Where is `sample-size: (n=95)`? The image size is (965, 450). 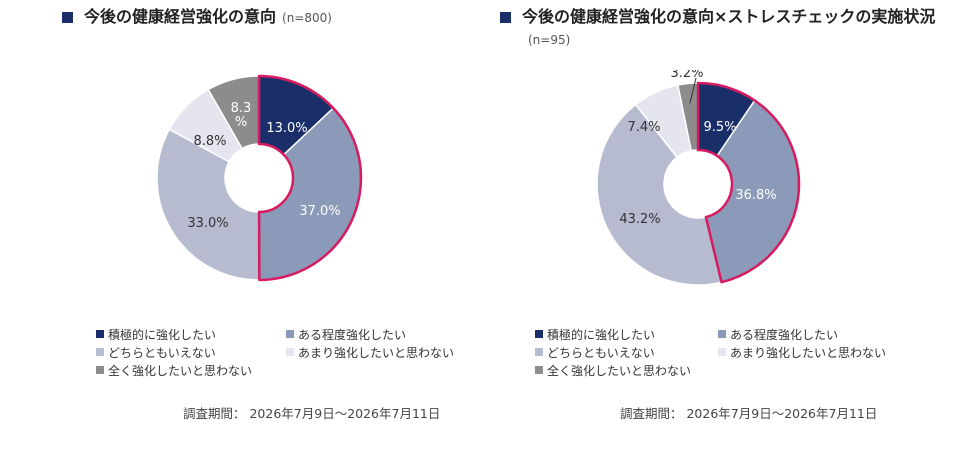 sample-size: (n=95) is located at coordinates (549, 40).